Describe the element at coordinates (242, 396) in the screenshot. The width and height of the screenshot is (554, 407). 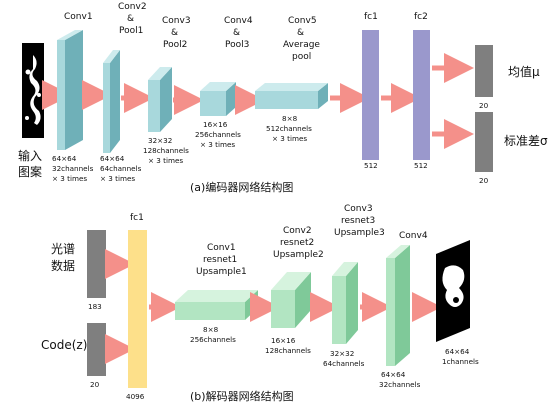
I see `decoder-caption: (b)解码器网络结构图` at that location.